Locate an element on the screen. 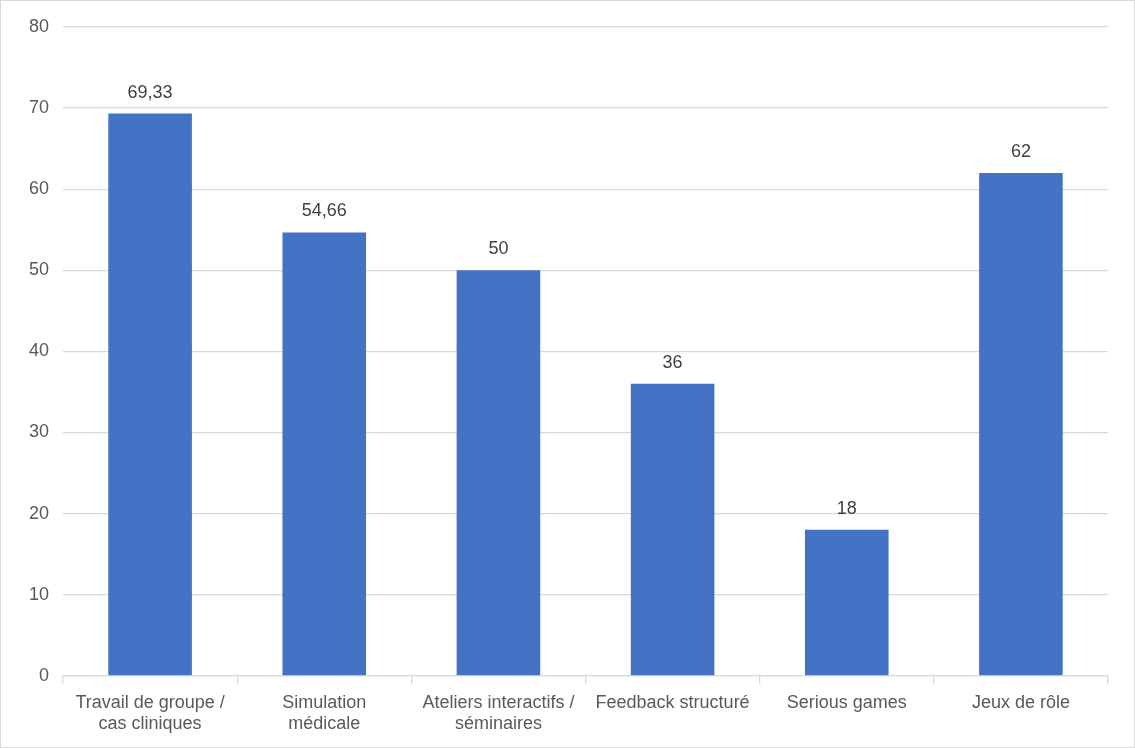 This screenshot has height=748, width=1135. x-tick-label: Ateliers interactifs / séminaires is located at coordinates (498, 712).